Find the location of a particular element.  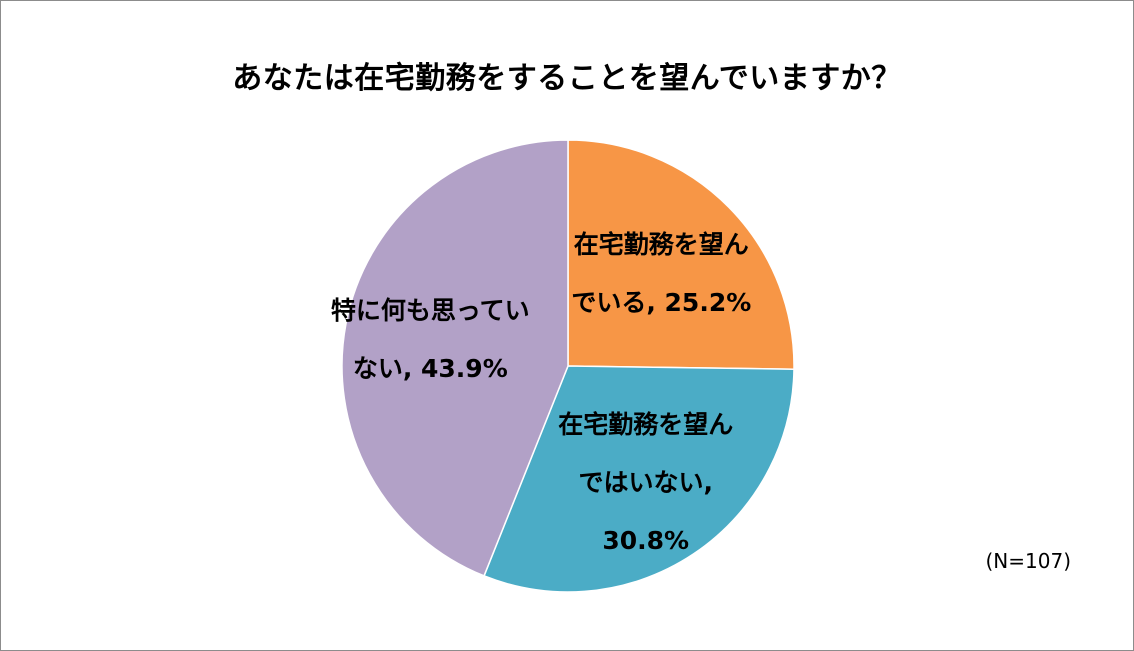

slice-label-no-opinion: 特に何も思ってい ない, 43.9% is located at coordinates (430, 340).